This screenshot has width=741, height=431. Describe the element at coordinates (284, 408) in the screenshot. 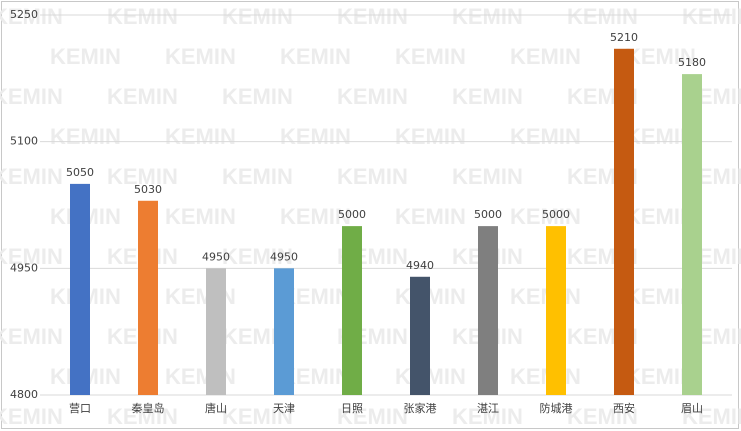

I see `x-tick-label: 天津` at that location.